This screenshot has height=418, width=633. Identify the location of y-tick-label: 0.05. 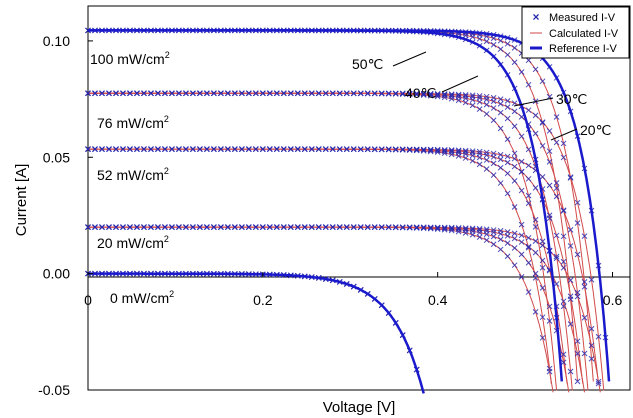
(56, 157).